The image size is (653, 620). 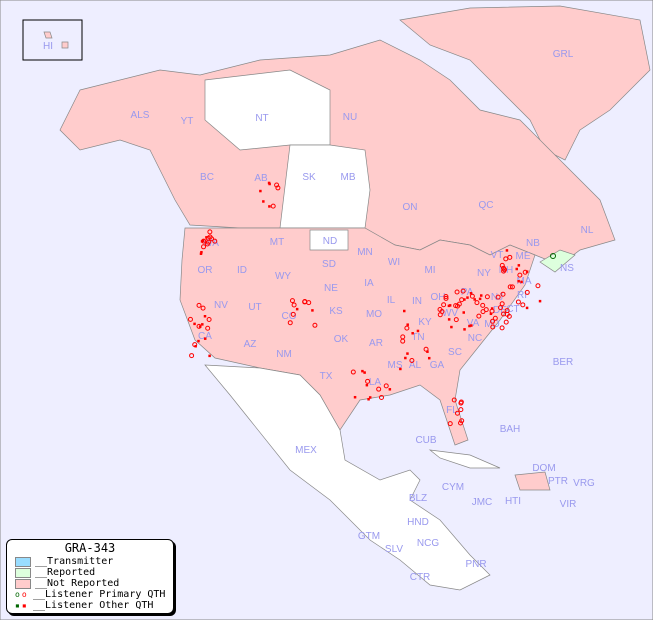 What do you see at coordinates (330, 241) in the screenshot?
I see `region-label-nd: ND` at bounding box center [330, 241].